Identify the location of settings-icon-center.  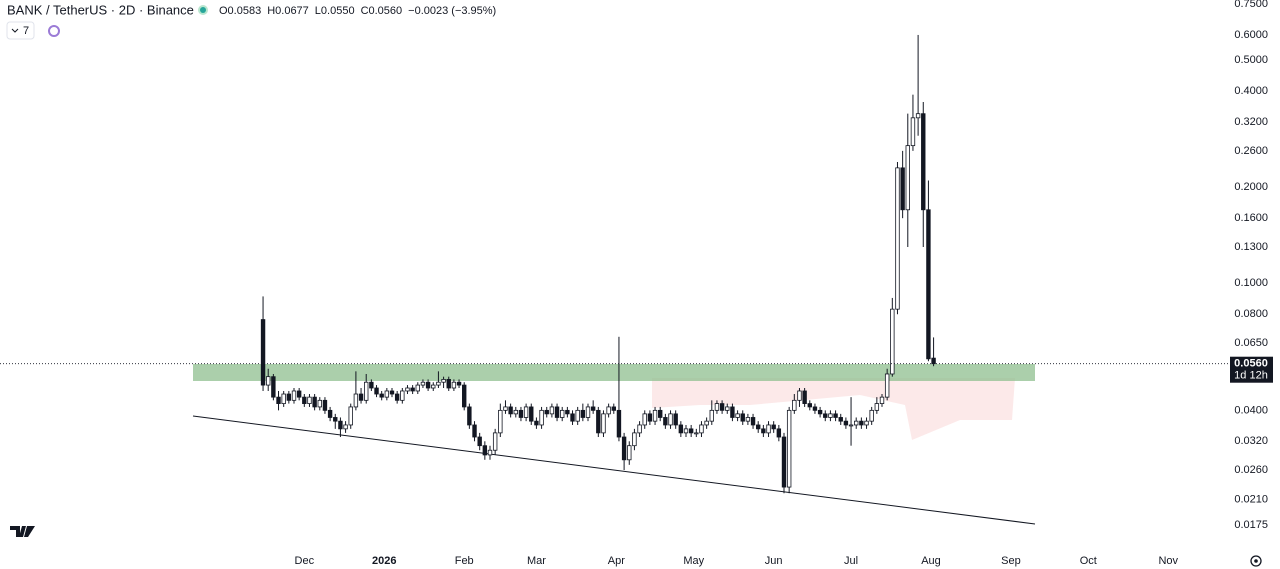
(1256, 561).